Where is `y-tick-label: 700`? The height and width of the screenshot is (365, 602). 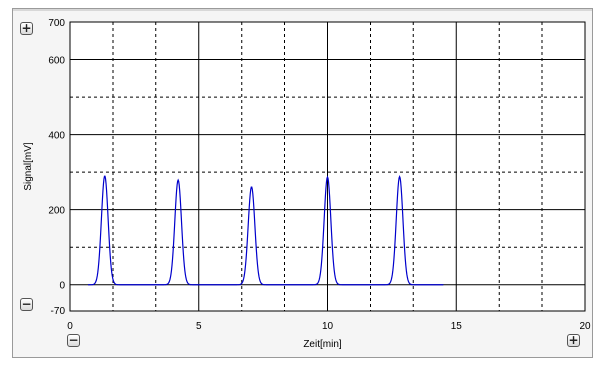 y-tick-label: 700 is located at coordinates (56, 23).